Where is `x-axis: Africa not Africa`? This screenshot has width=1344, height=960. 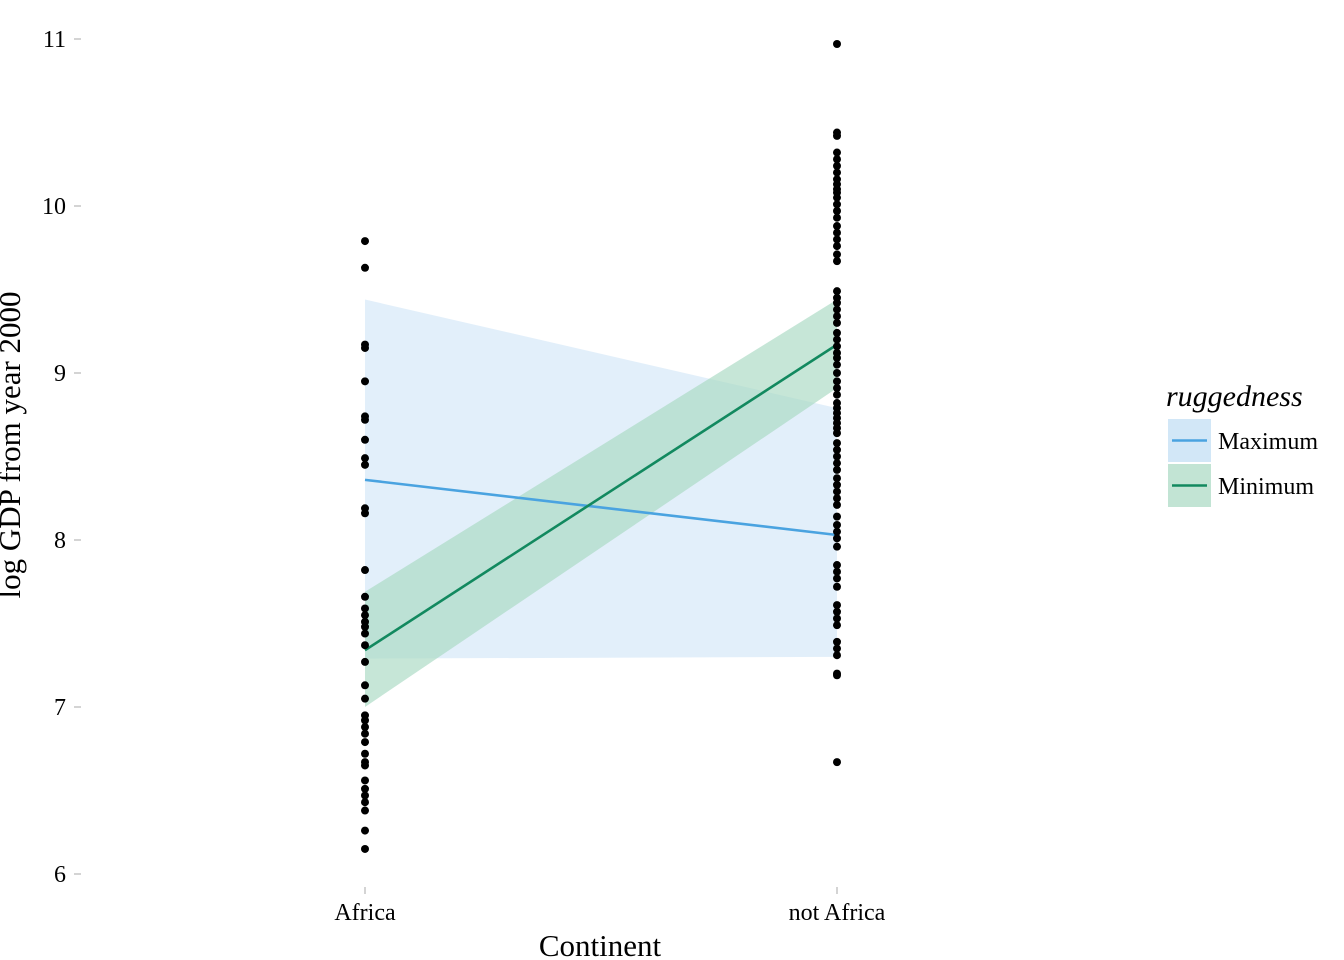
x-axis: Africa not Africa is located at coordinates (610, 906).